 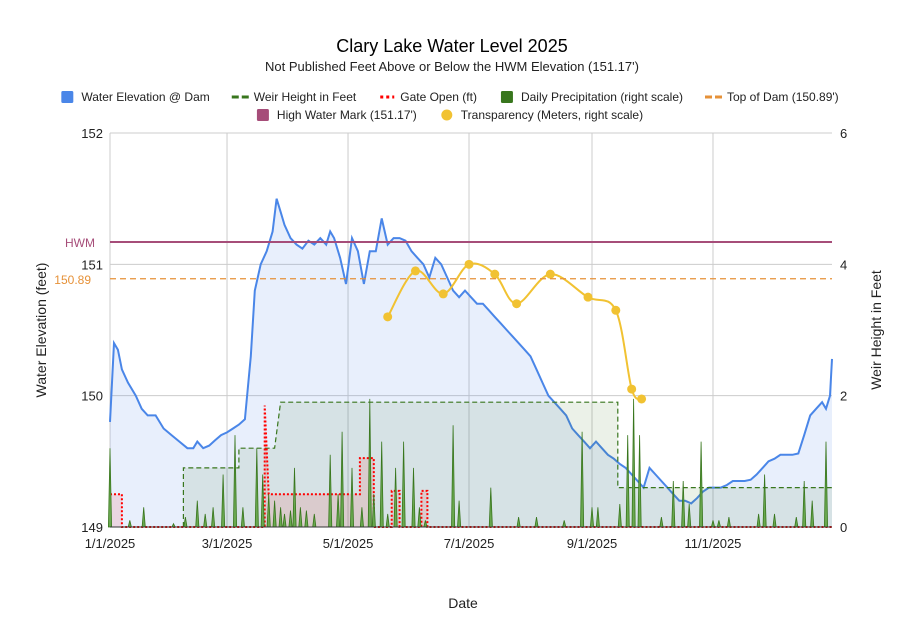 What do you see at coordinates (843, 264) in the screenshot?
I see `y-tick-label-right: 4` at bounding box center [843, 264].